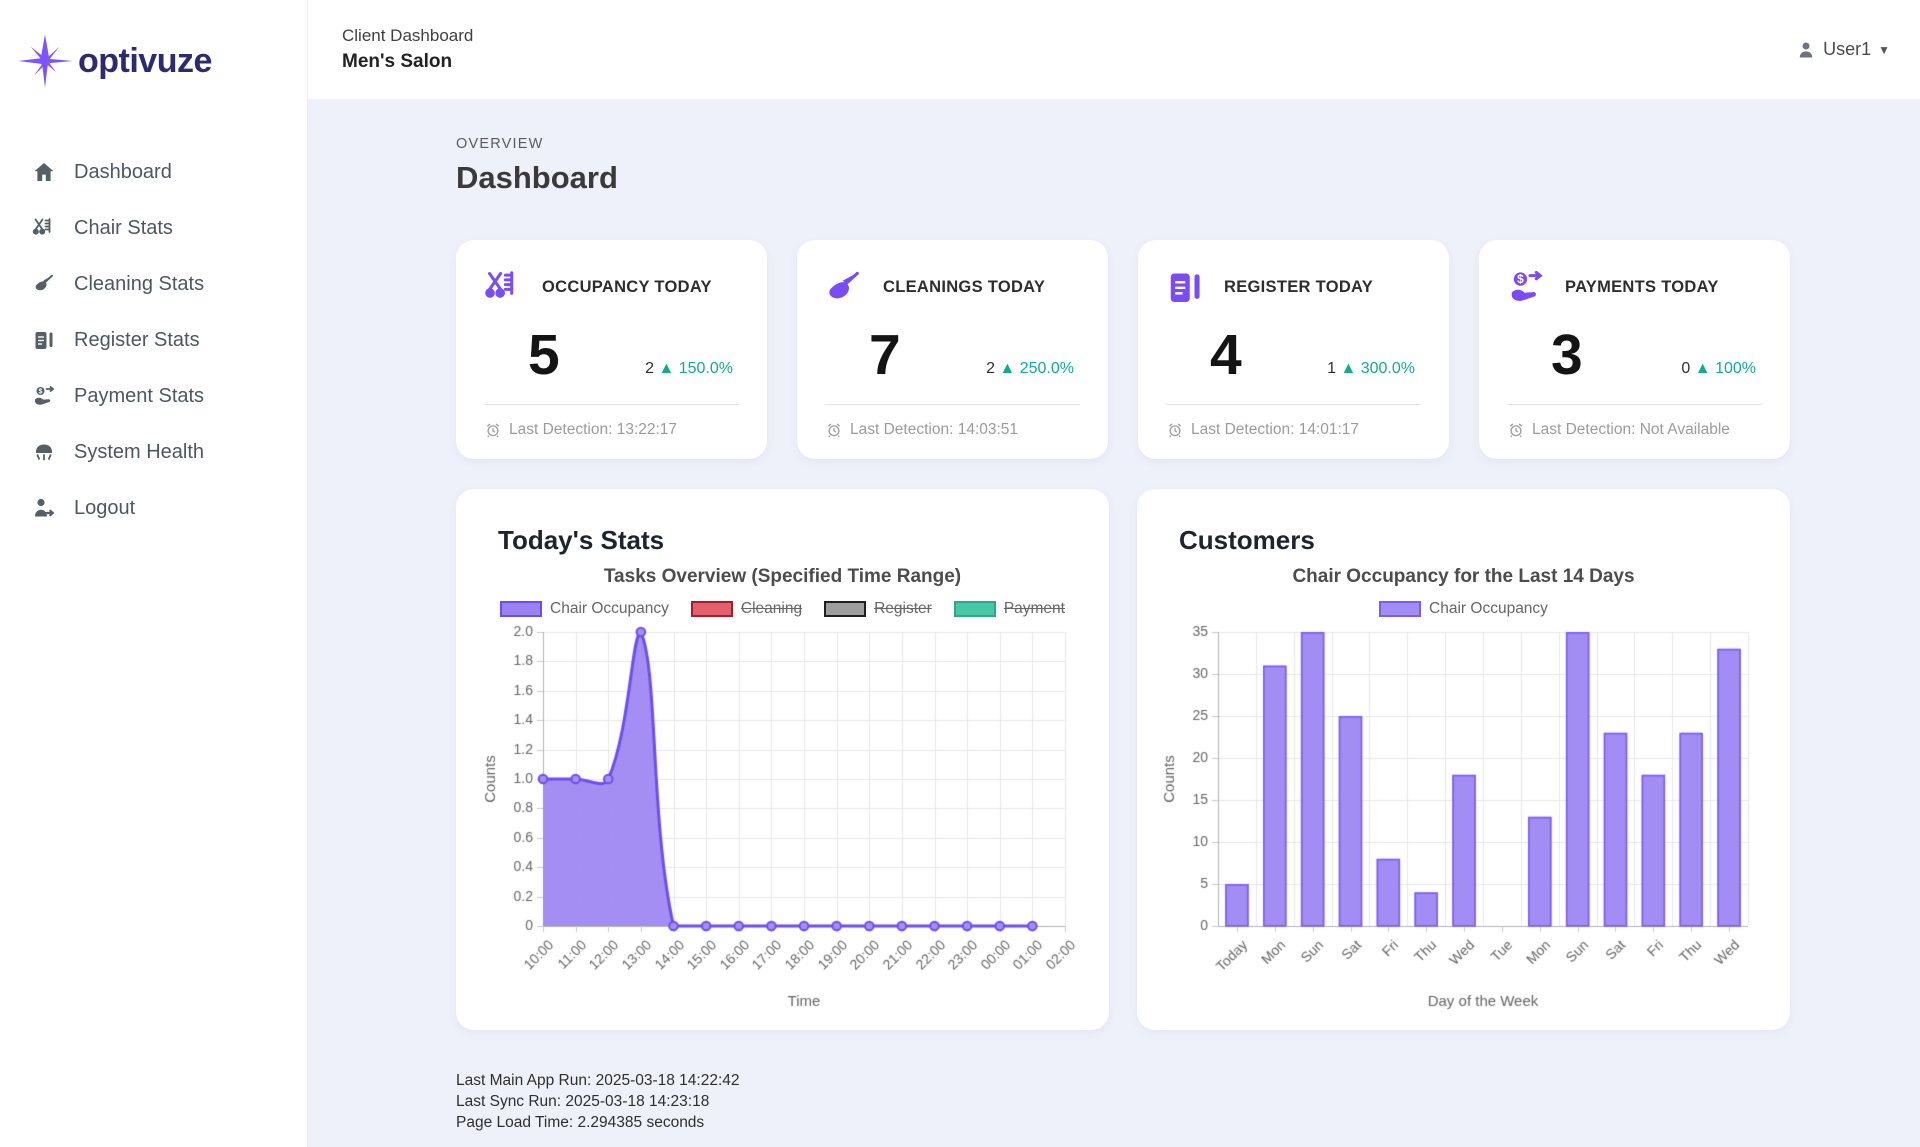  Describe the element at coordinates (500, 144) in the screenshot. I see `overview-eyebrow: OVERVIEW` at that location.